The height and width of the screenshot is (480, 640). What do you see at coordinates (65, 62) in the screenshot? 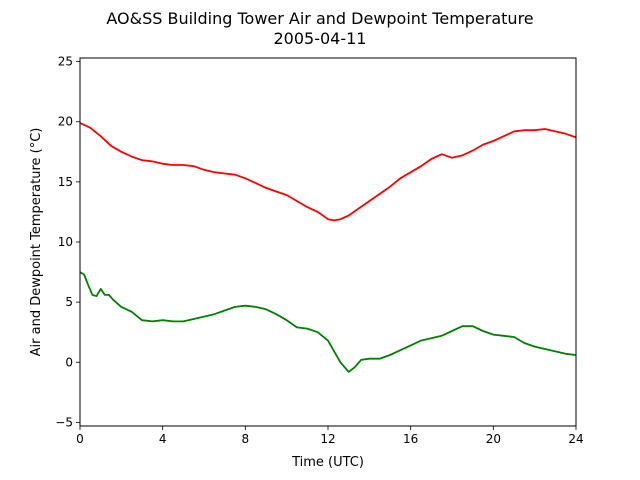
I see `y-tick-label: 25` at bounding box center [65, 62].